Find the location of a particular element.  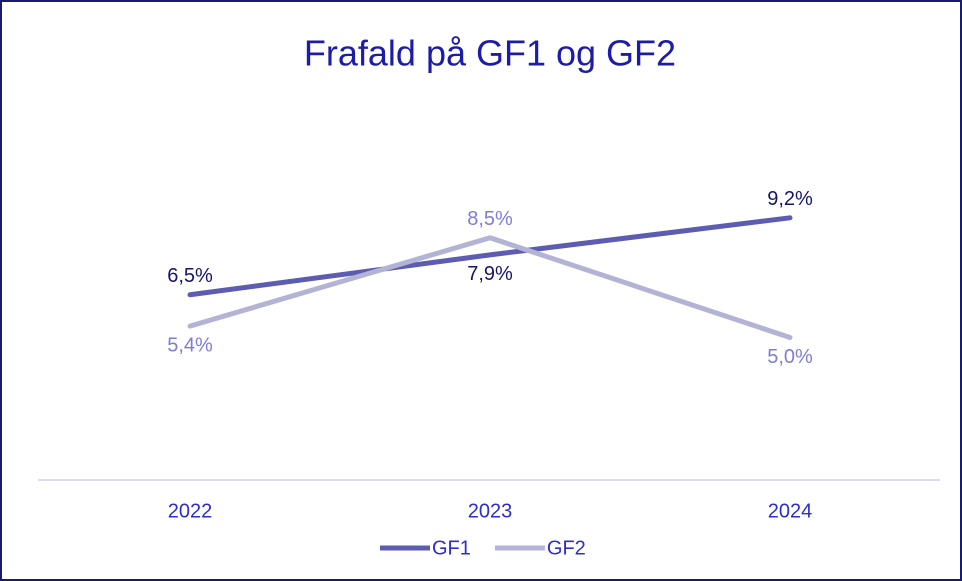

data-label: 9,2% is located at coordinates (790, 199).